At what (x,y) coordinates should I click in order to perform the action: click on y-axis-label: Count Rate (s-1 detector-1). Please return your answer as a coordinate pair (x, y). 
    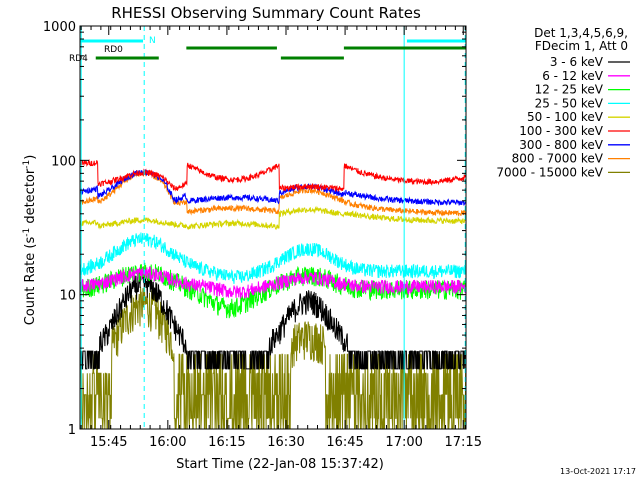
    Looking at the image, I should click on (30, 240).